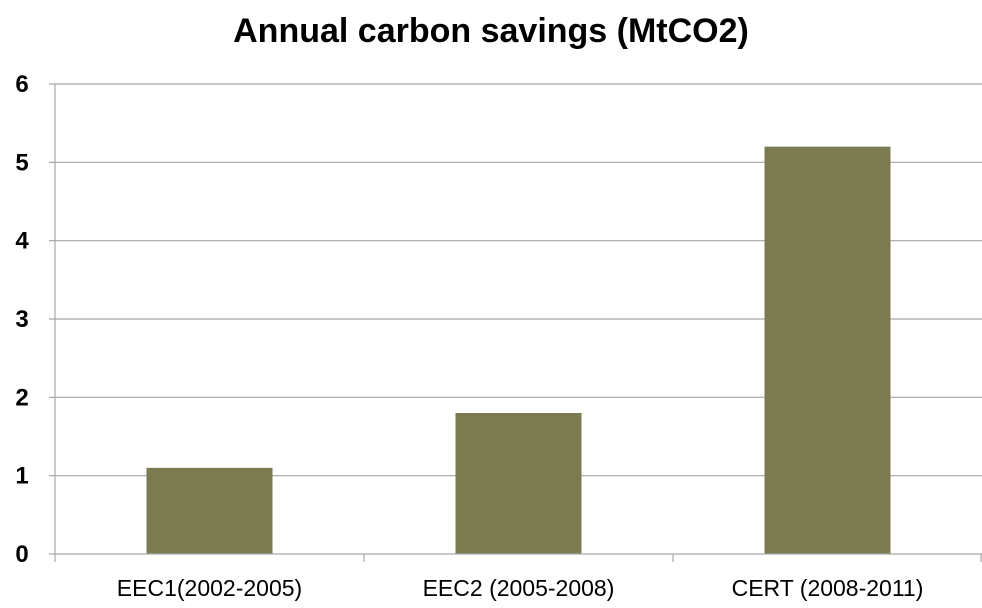  I want to click on y-tick-label: 6, so click(21, 84).